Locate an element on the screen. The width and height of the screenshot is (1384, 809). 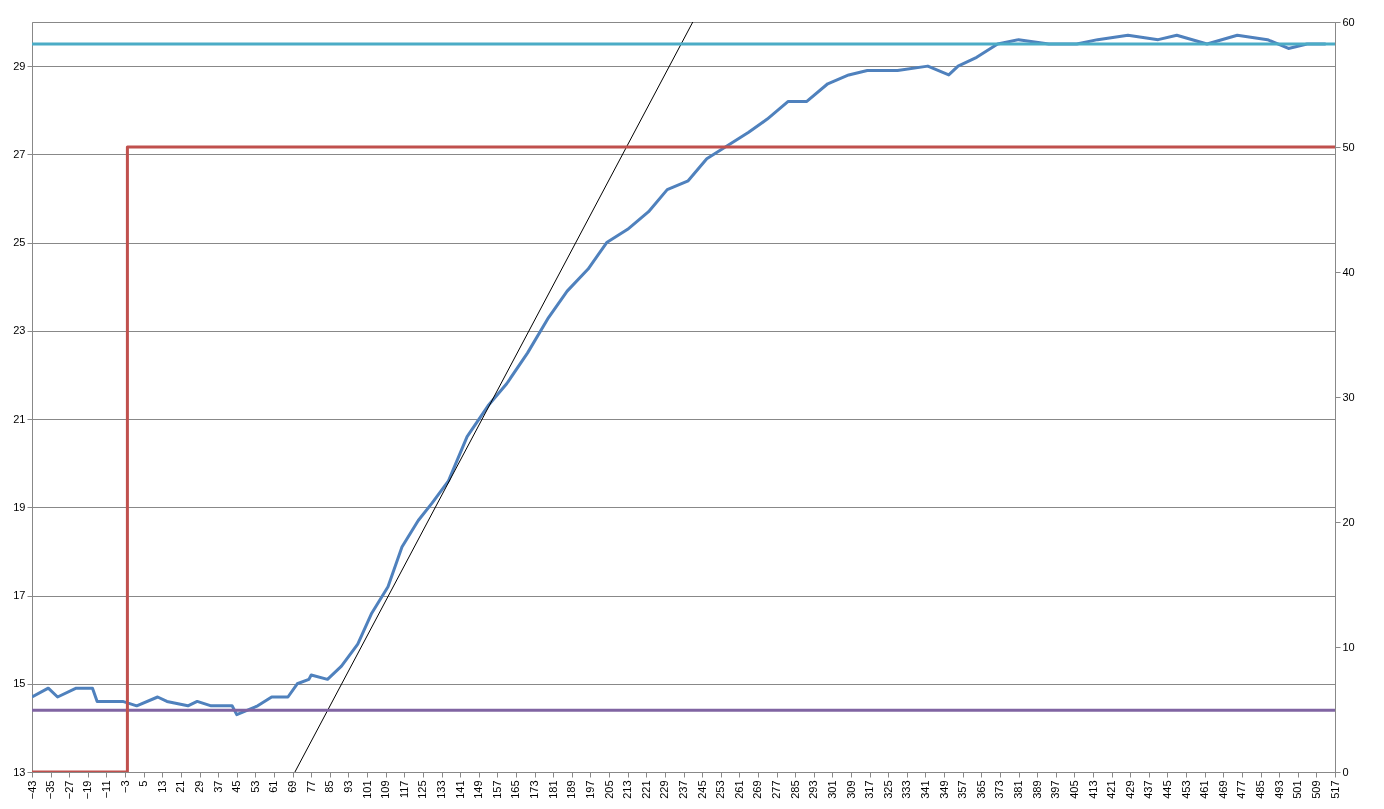
x-tick-label: 109 is located at coordinates (385, 789).